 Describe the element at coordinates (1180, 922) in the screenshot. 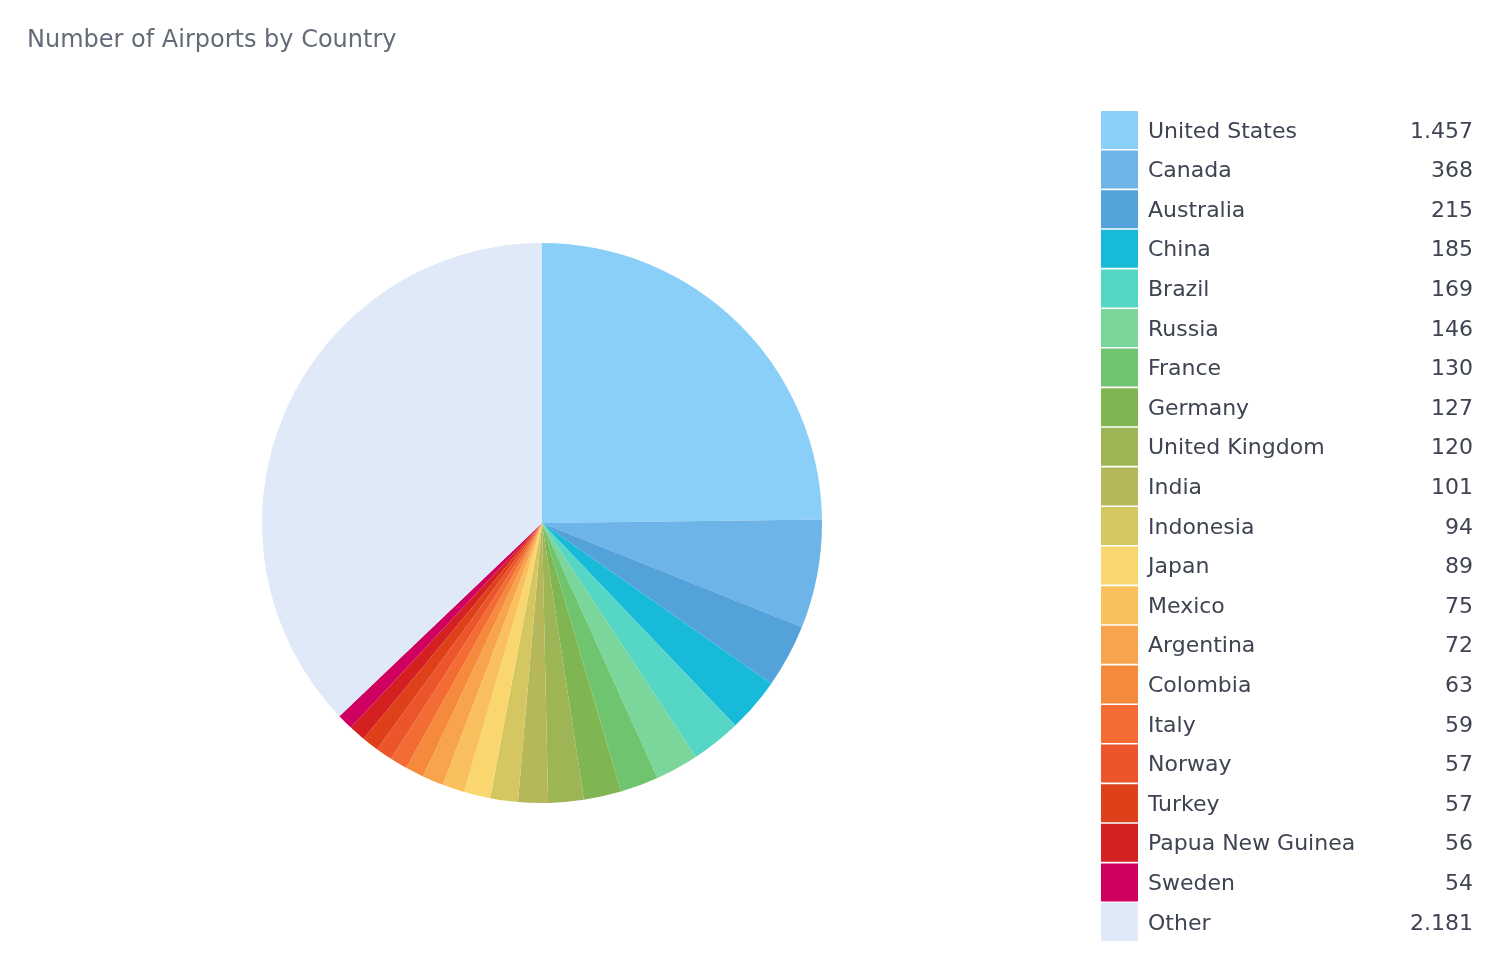

I see `legend-label: Other` at that location.